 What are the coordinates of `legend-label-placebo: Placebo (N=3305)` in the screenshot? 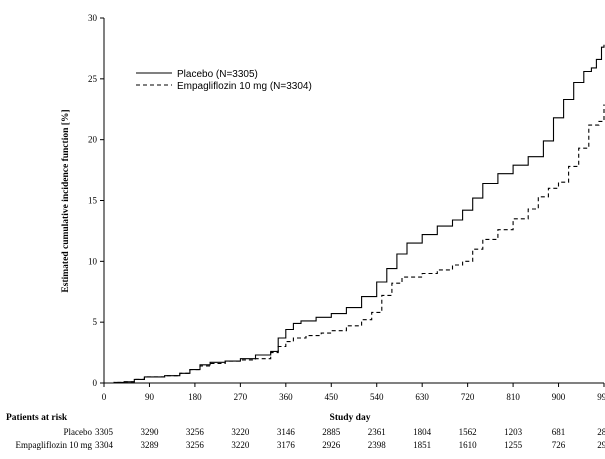 It's located at (217, 74).